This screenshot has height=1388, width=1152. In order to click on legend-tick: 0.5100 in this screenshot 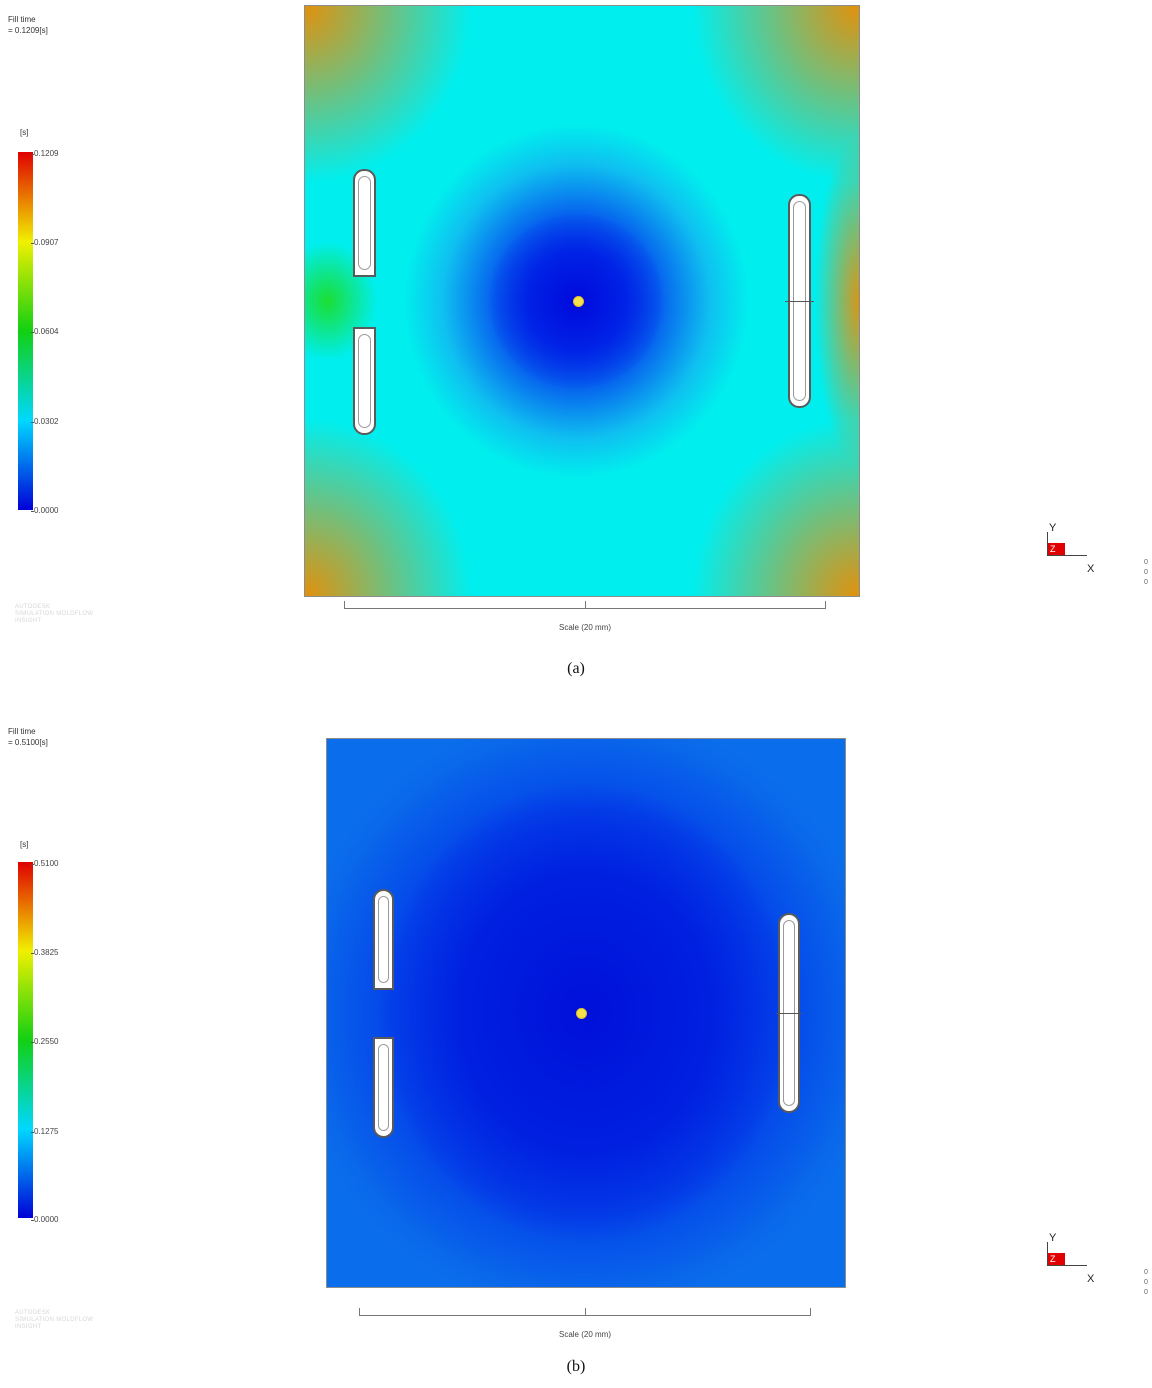, I will do `click(44, 863)`.